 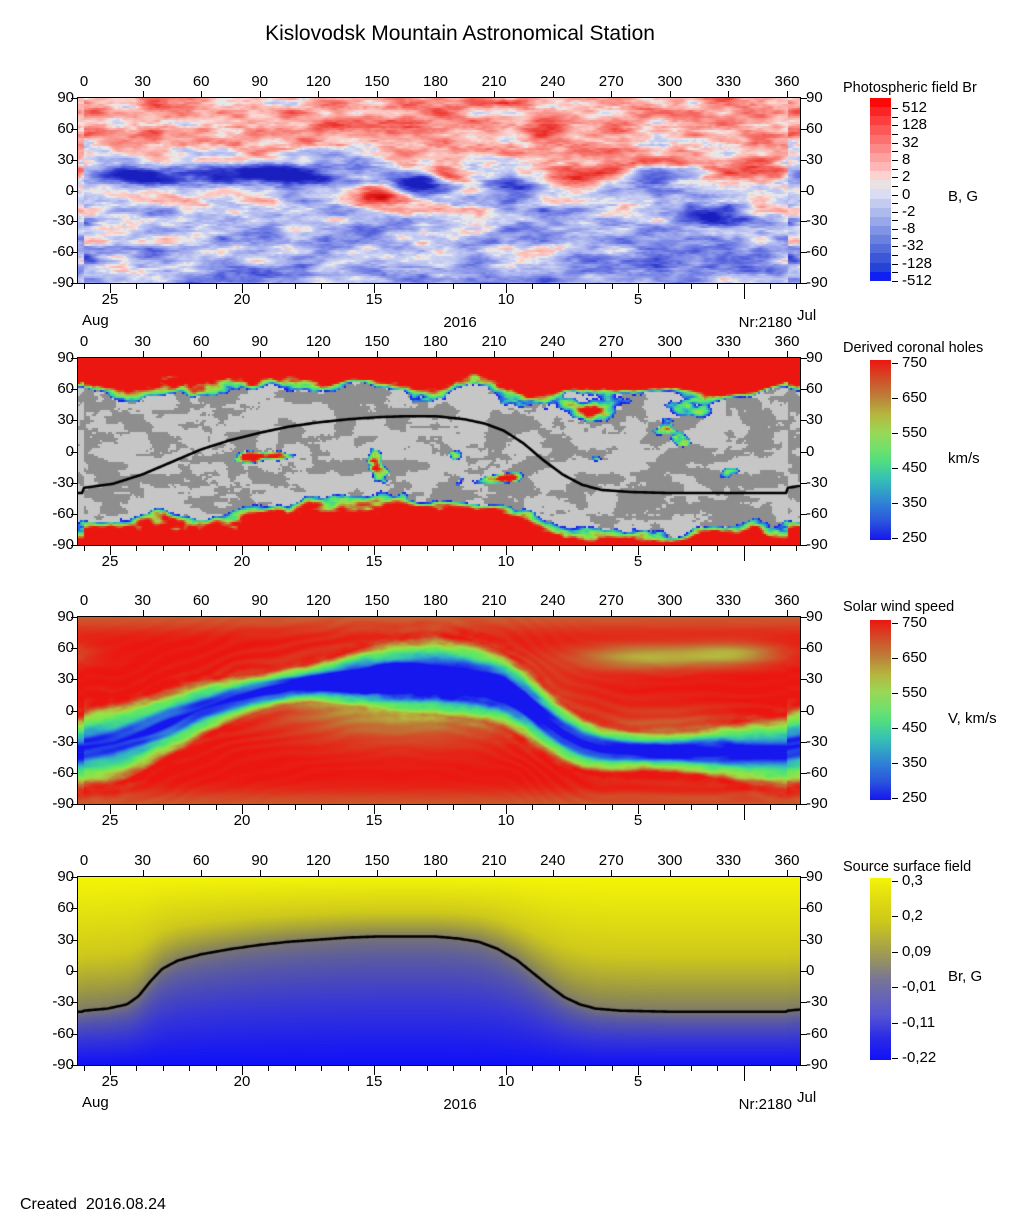 What do you see at coordinates (63, 482) in the screenshot?
I see `lat-tick-label-left: -30` at bounding box center [63, 482].